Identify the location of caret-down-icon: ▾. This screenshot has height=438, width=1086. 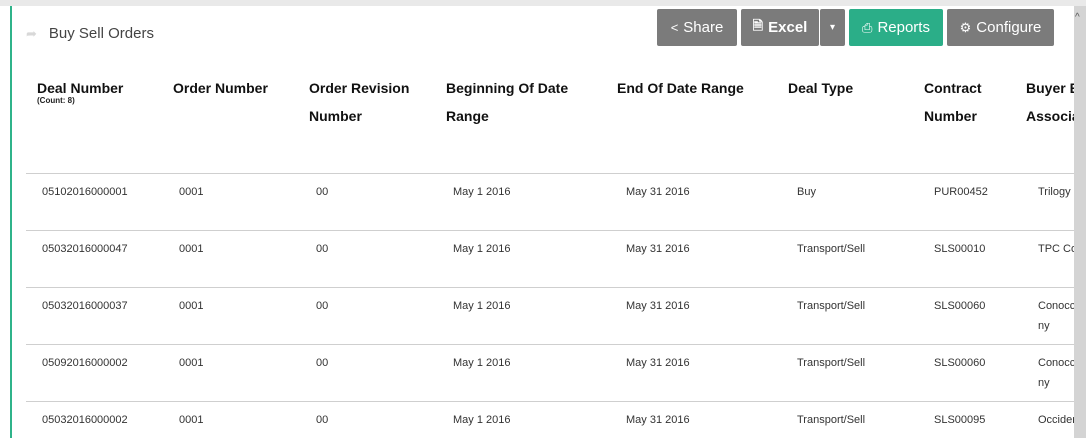
(832, 27).